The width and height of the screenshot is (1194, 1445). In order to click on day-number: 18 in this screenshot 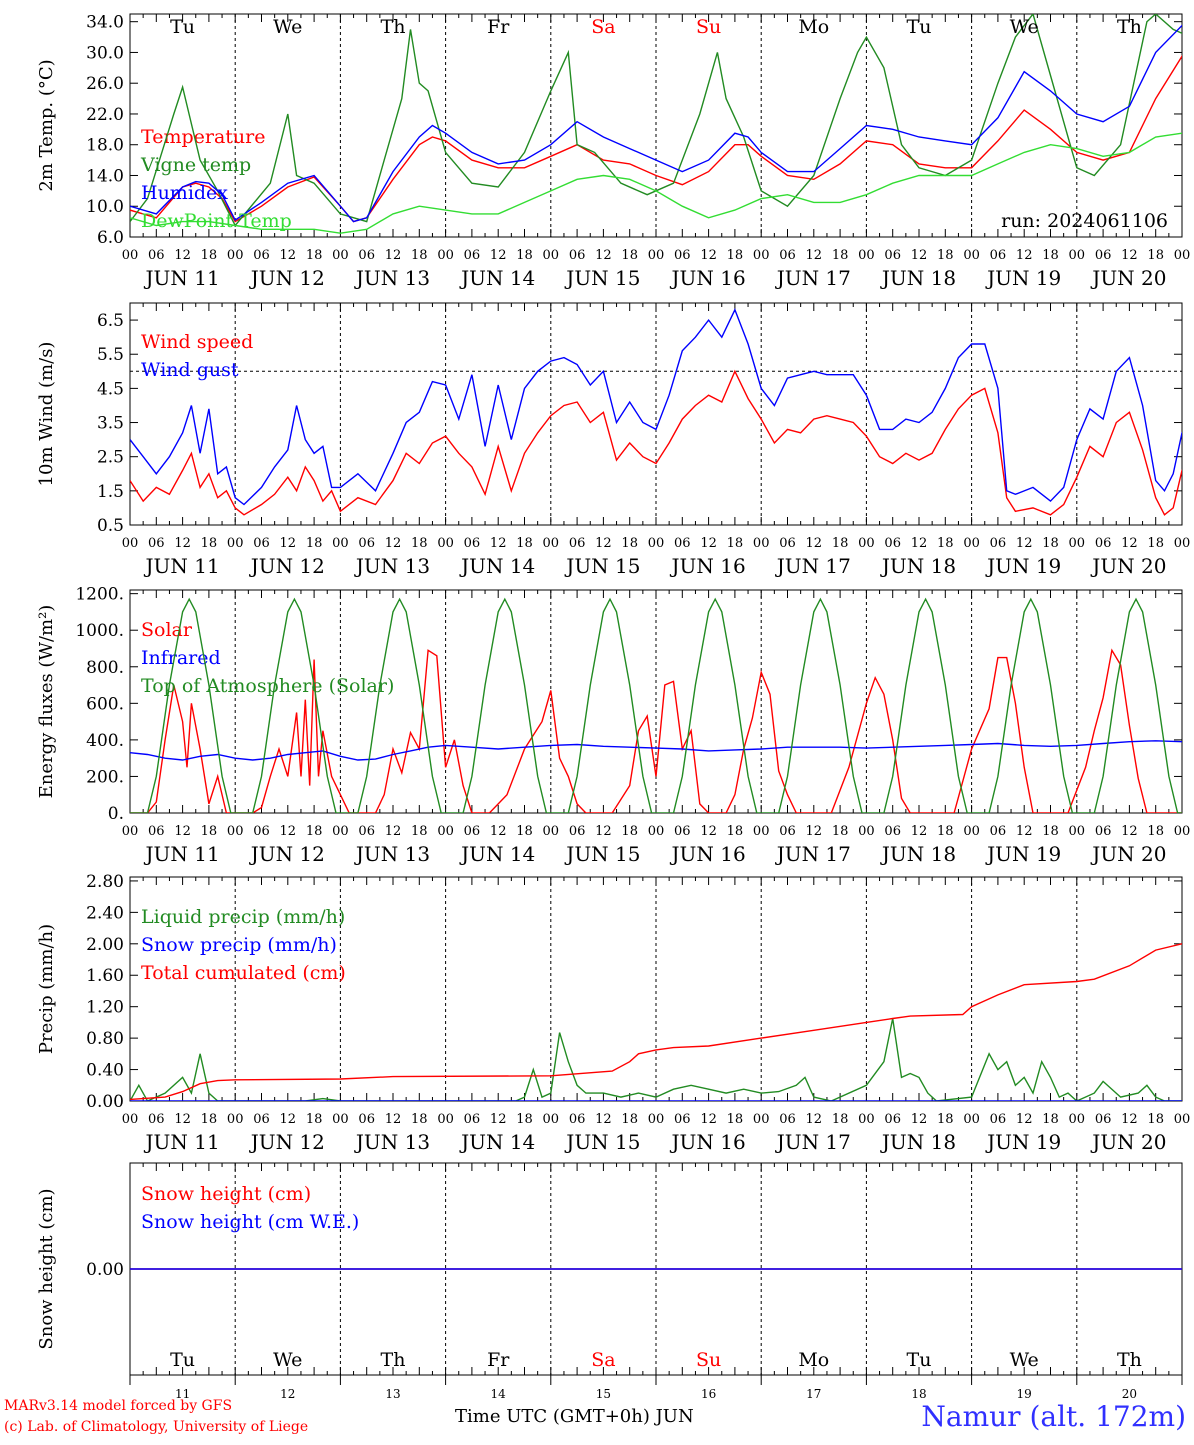, I will do `click(918, 1394)`.